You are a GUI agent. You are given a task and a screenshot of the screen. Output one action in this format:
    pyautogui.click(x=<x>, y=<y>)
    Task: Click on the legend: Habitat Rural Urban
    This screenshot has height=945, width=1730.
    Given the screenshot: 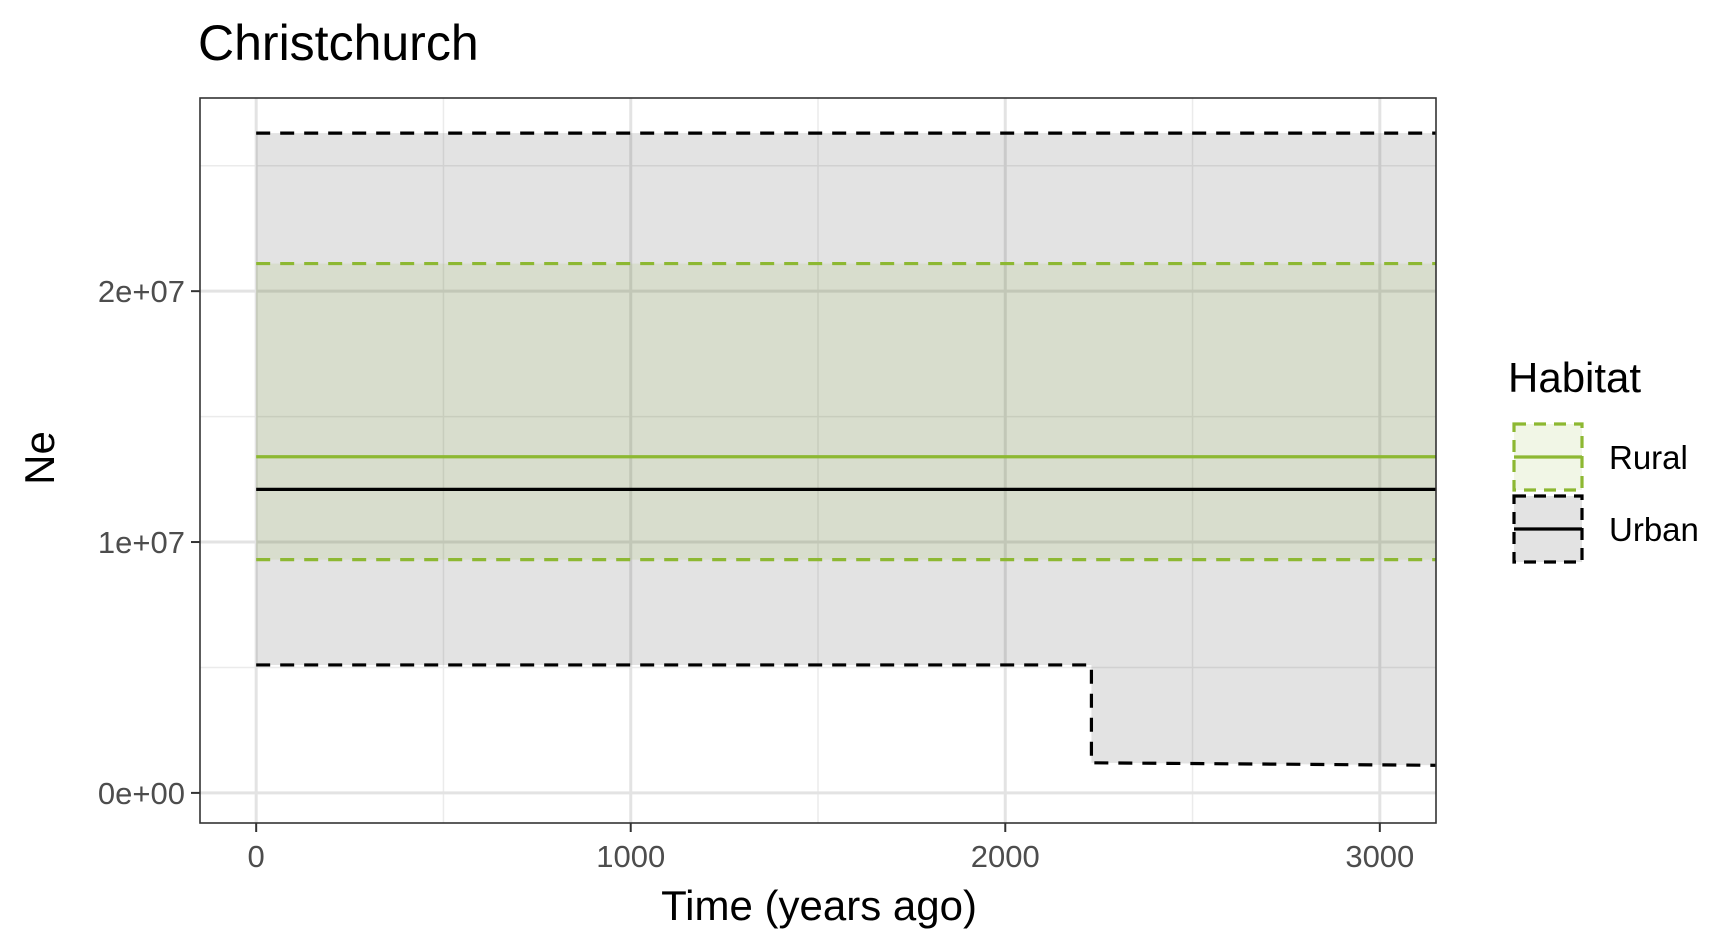 What is the action you would take?
    pyautogui.click(x=1603, y=459)
    